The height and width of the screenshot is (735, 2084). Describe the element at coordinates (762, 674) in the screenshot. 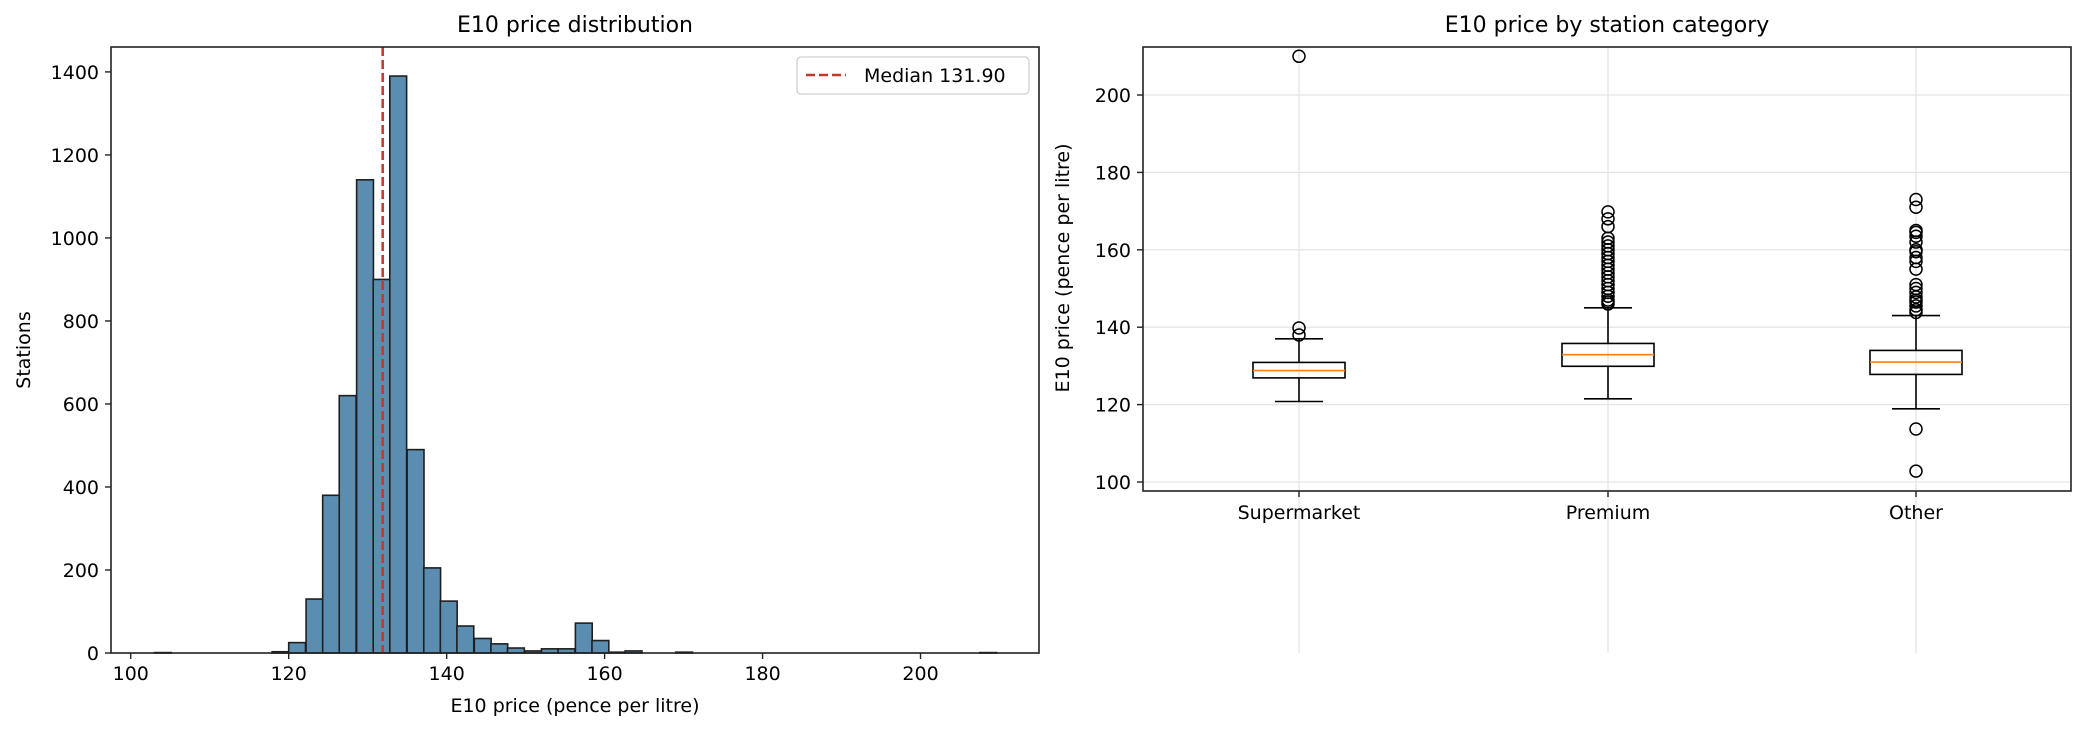

I see `x-tick-label: 180` at that location.